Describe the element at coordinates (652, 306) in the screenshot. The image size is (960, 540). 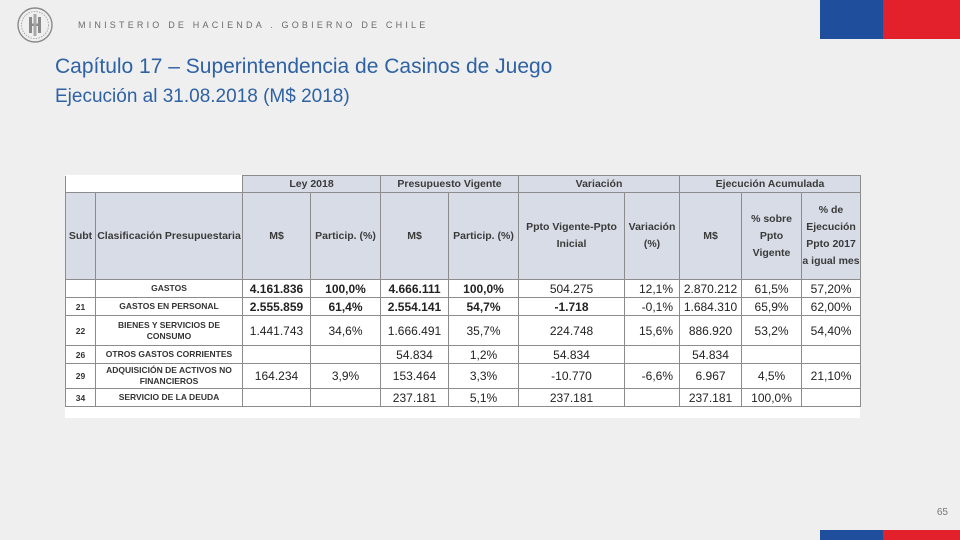
I see `cell-var-p: -0,1%` at that location.